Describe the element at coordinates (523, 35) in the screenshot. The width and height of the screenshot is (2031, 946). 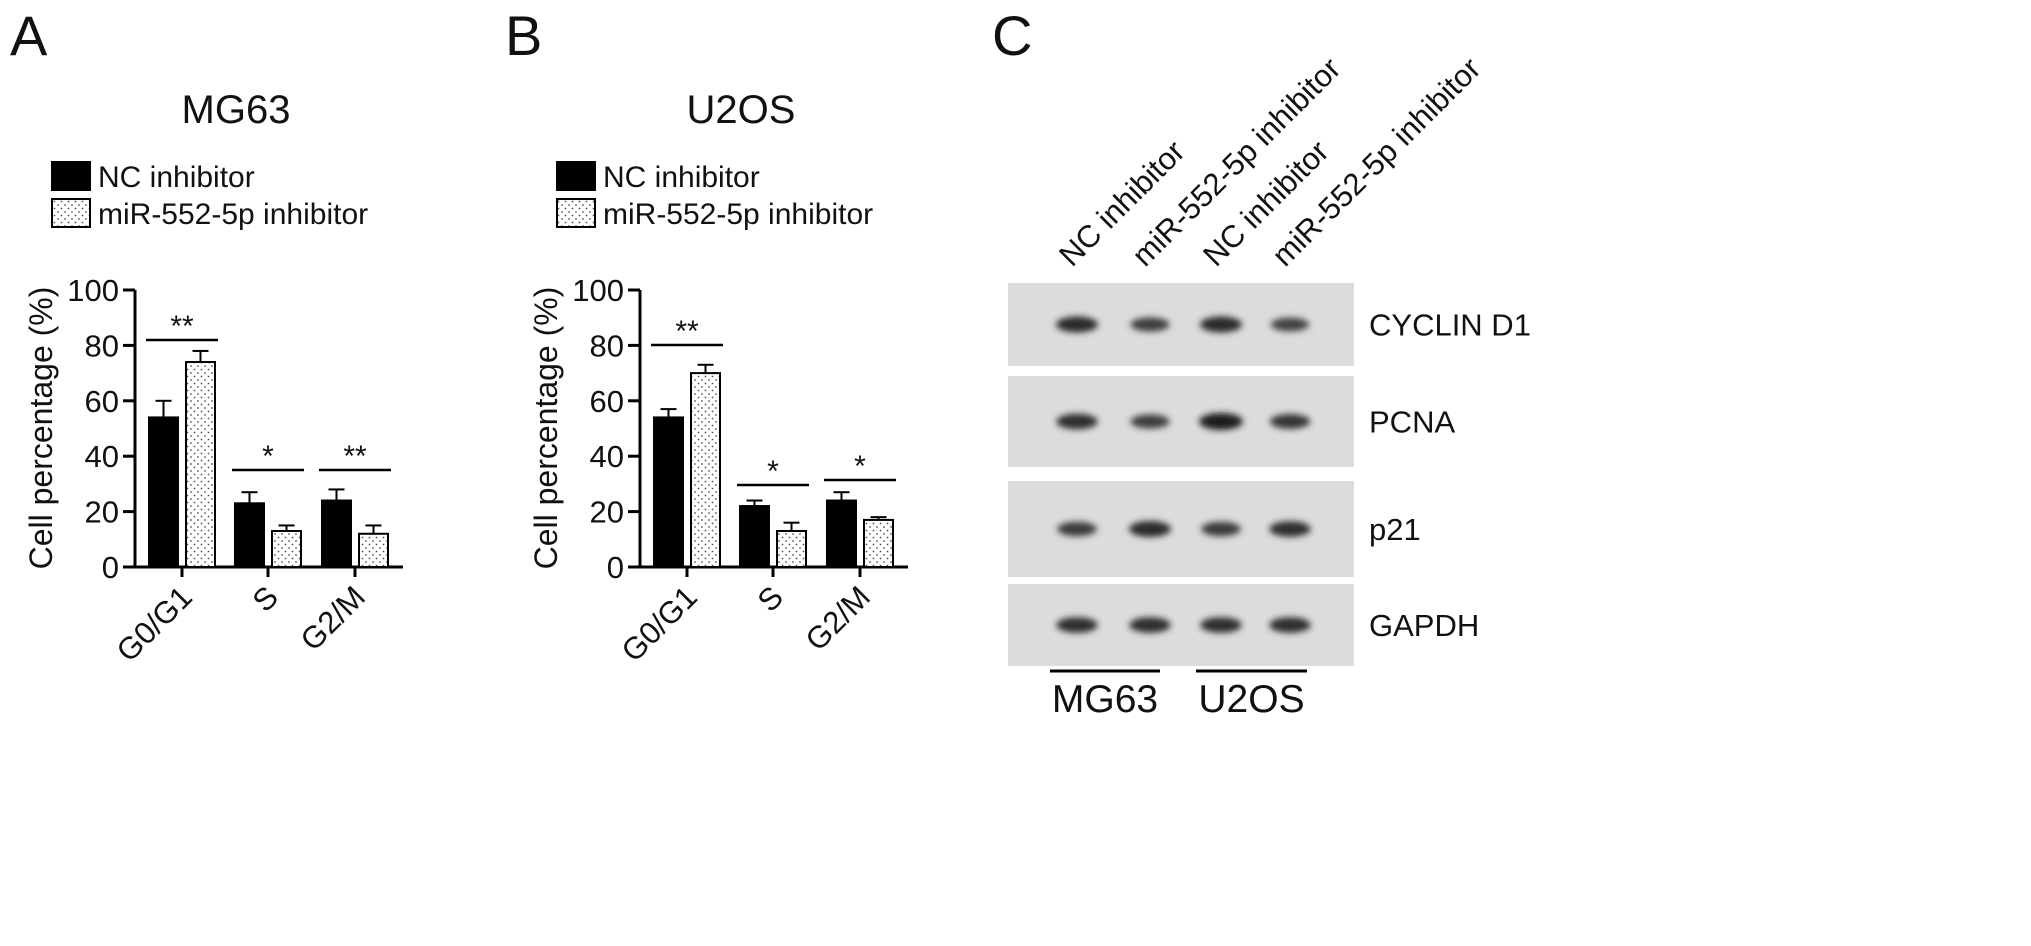
I see `panel-letter-b: B` at that location.